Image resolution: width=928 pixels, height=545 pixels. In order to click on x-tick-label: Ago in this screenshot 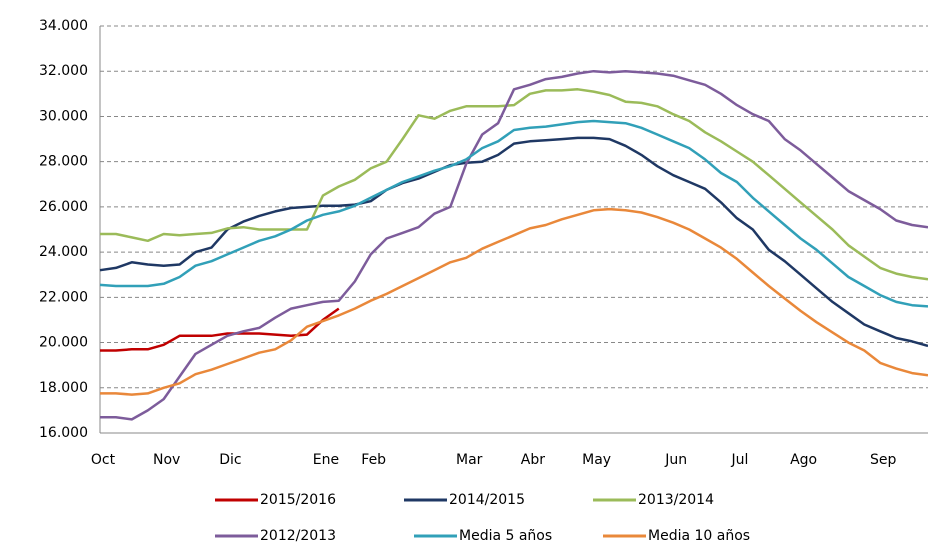, I will do `click(803, 460)`.